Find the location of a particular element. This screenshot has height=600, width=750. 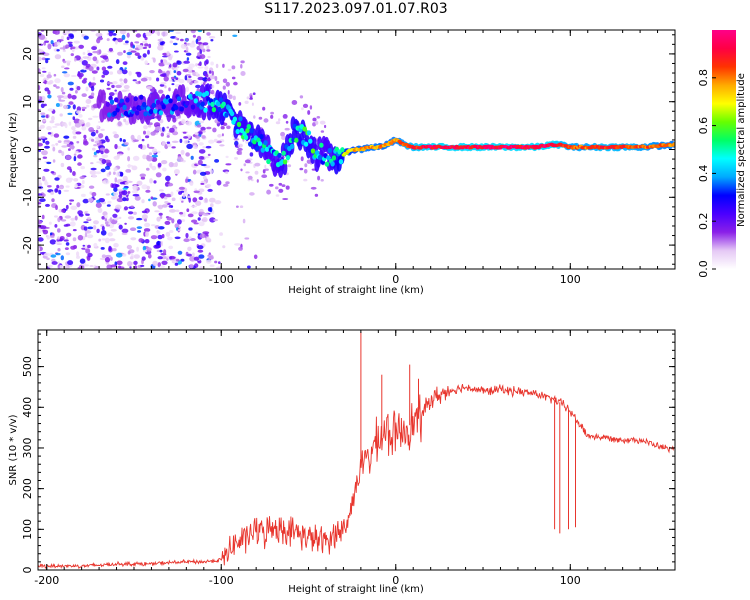

snr-ytick-label: 500 is located at coordinates (27, 366).